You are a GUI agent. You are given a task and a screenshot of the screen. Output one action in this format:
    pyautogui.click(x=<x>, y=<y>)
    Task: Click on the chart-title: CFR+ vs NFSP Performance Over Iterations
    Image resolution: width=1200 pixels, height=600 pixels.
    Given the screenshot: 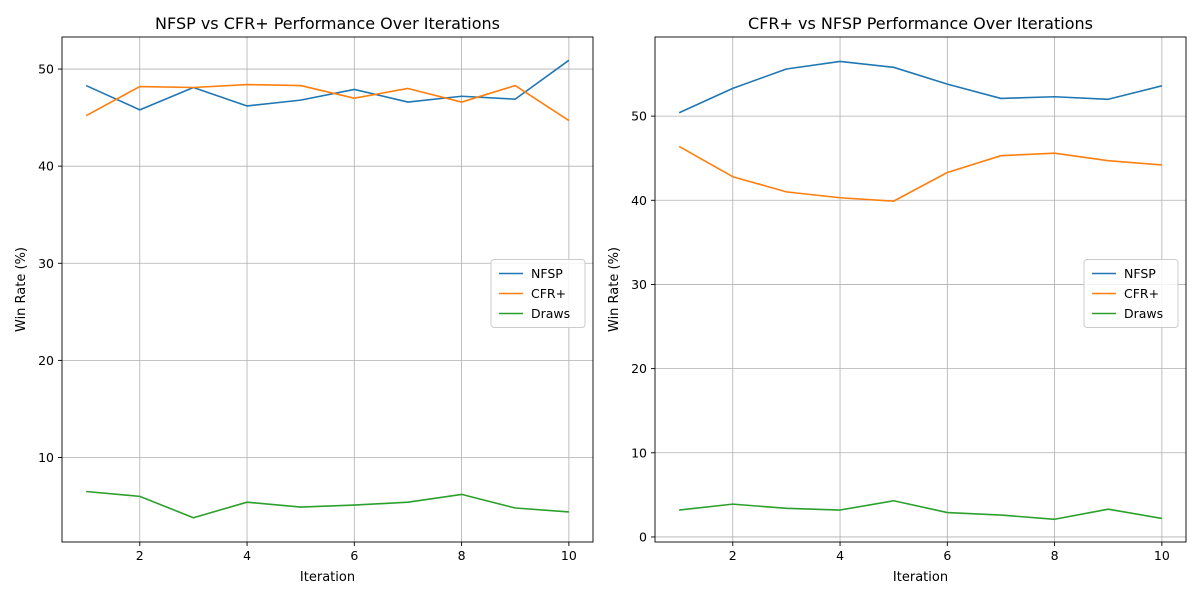 What is the action you would take?
    pyautogui.click(x=920, y=23)
    